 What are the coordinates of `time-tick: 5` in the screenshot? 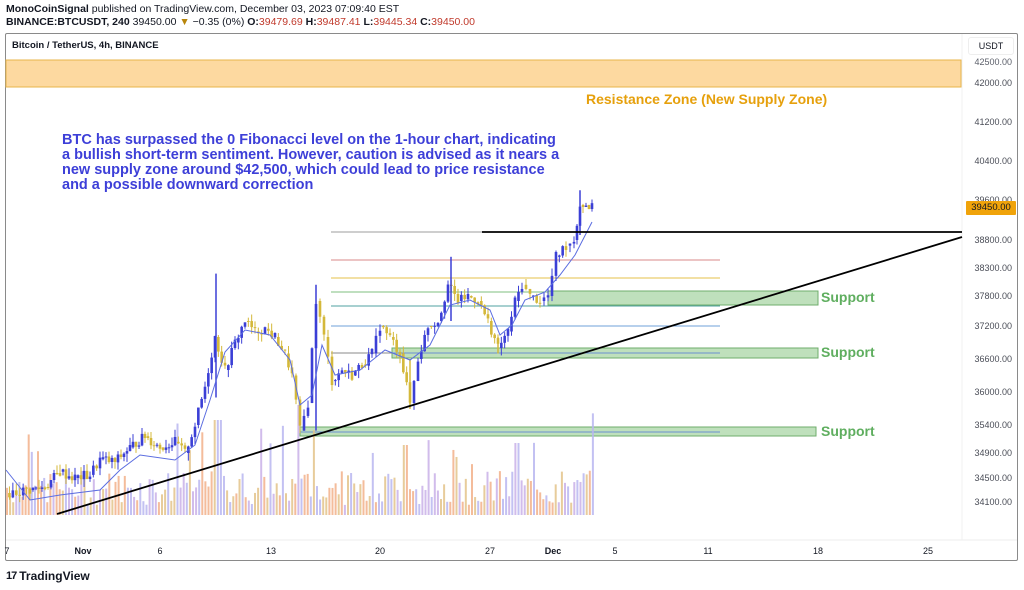 It's located at (614, 551).